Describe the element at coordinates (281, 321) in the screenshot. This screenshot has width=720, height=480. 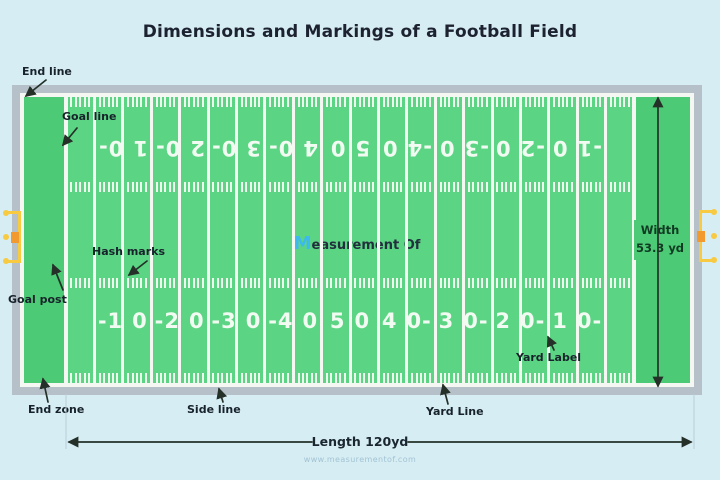
I see `yard-number-part: -4` at that location.